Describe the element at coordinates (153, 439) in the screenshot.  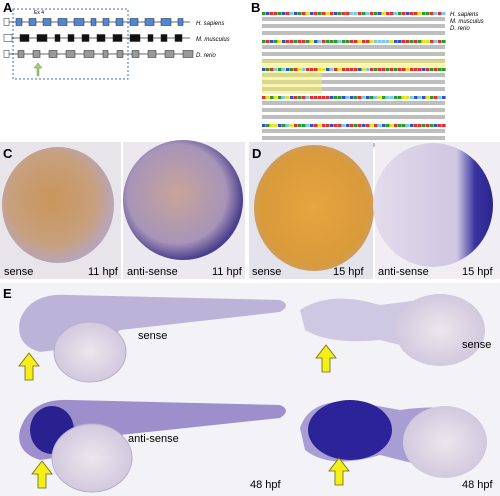
I see `condition-label: anti-sense` at that location.